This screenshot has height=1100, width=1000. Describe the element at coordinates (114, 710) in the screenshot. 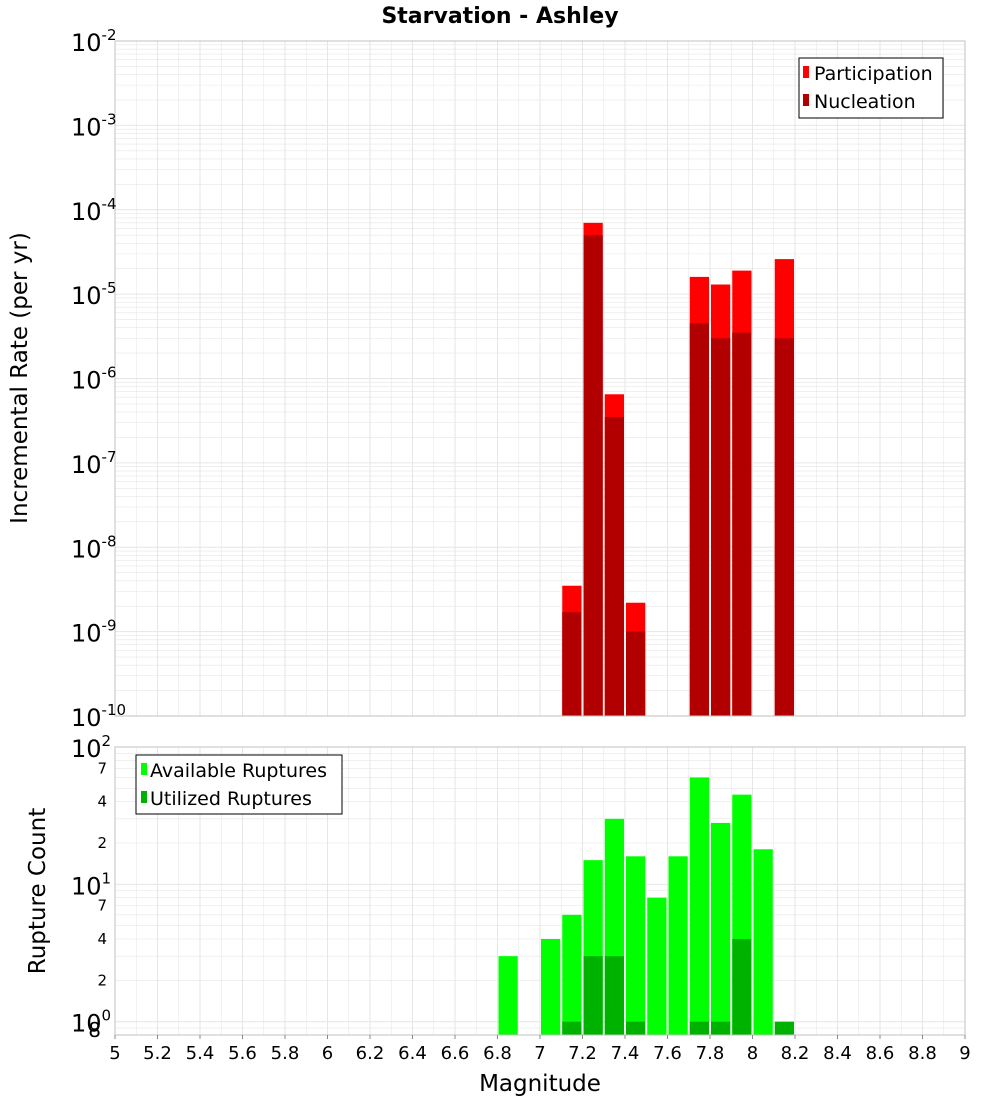

I see `rate-y-tick-exponent: -10` at that location.